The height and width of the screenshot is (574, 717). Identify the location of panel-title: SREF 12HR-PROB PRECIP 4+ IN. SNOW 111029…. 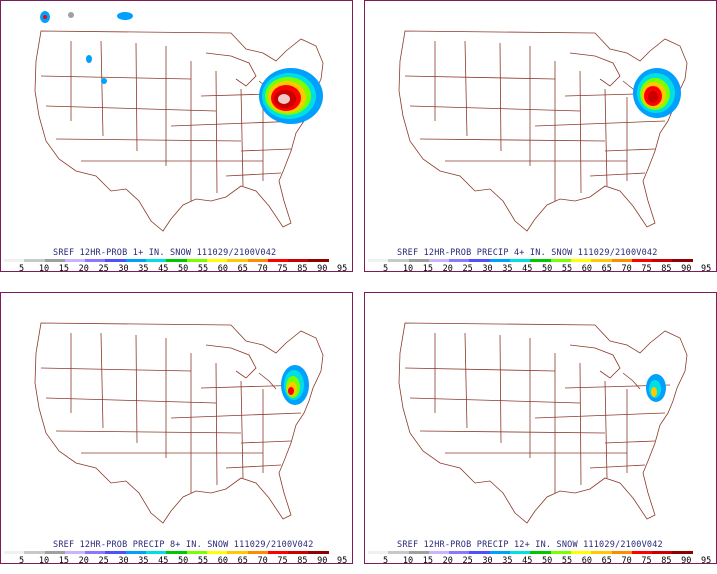
(527, 253).